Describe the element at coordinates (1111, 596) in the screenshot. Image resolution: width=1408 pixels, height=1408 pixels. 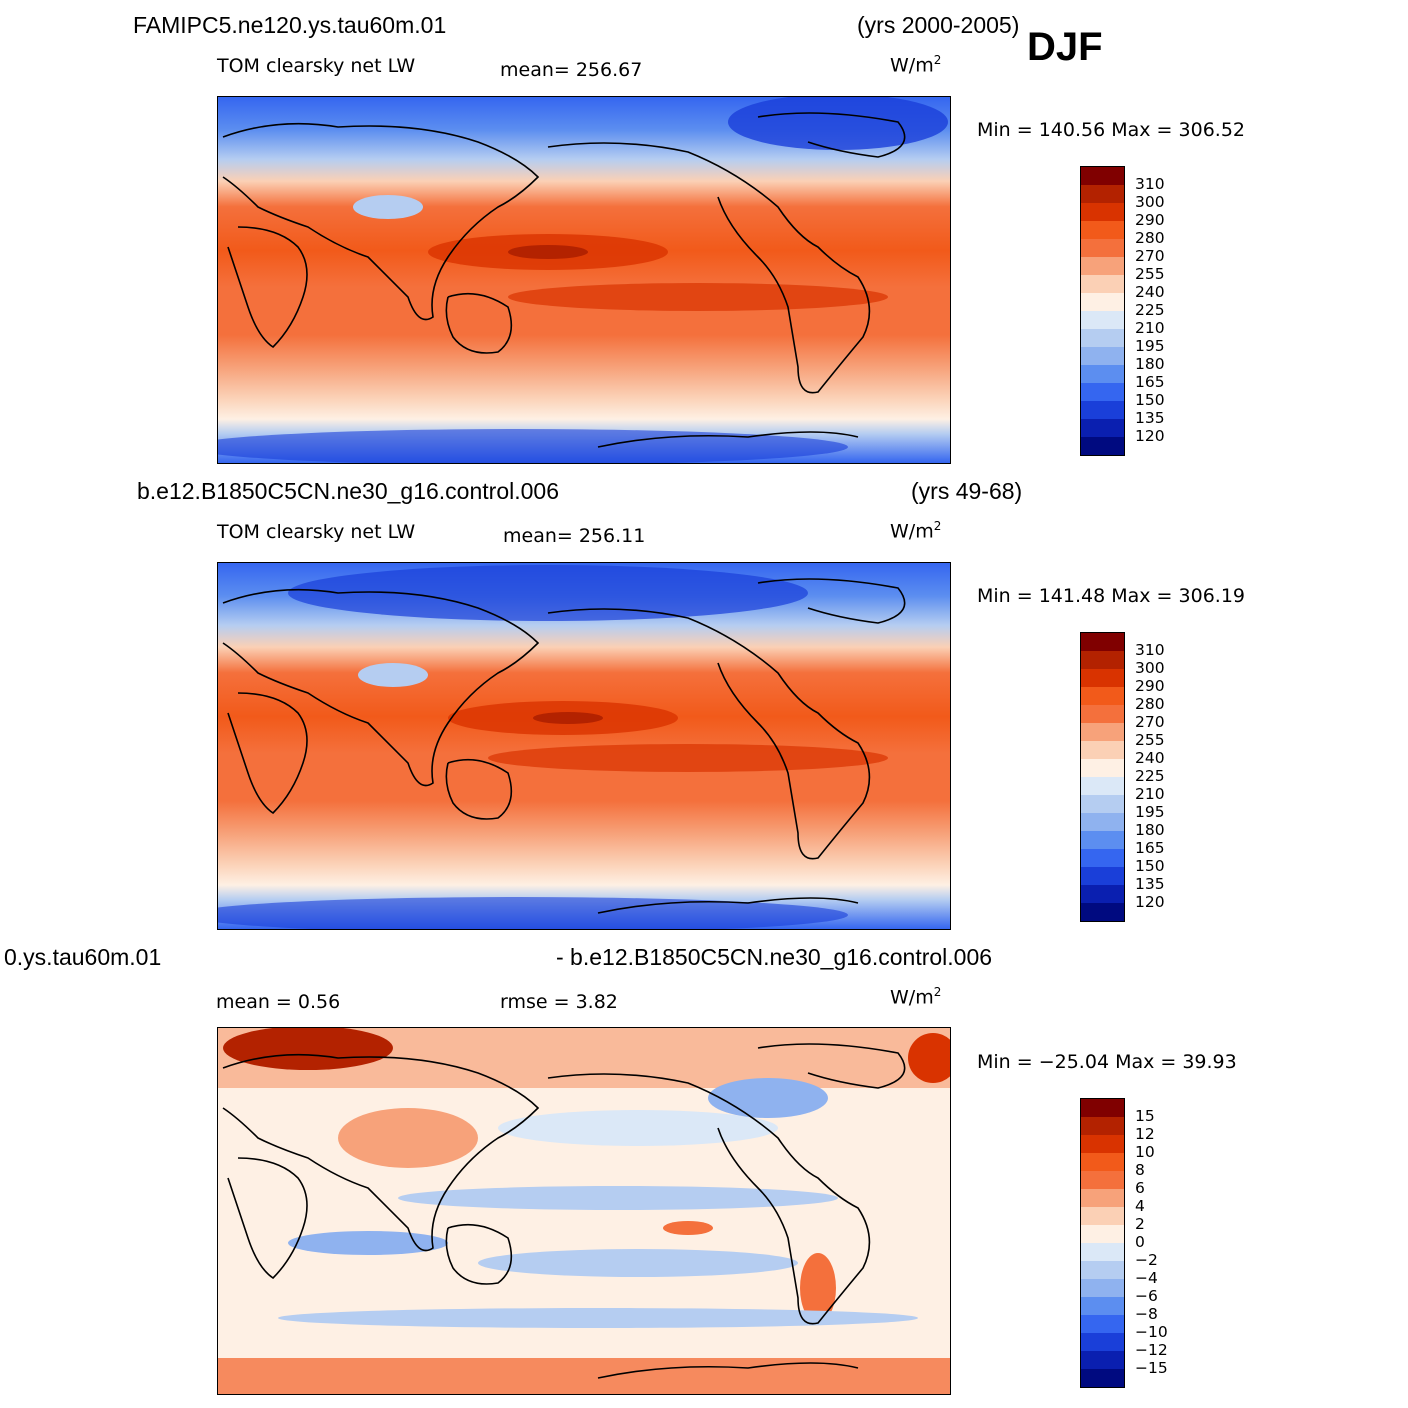
I see `panel-2-minmax: Min = 141.48 Max = 306.19` at that location.